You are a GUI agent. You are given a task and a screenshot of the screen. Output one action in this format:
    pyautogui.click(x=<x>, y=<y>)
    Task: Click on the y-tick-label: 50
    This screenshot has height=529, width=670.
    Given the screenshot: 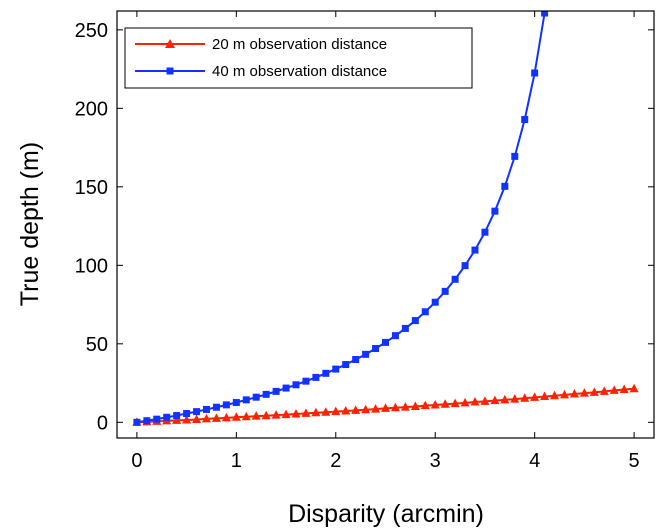 What is the action you would take?
    pyautogui.click(x=97, y=345)
    